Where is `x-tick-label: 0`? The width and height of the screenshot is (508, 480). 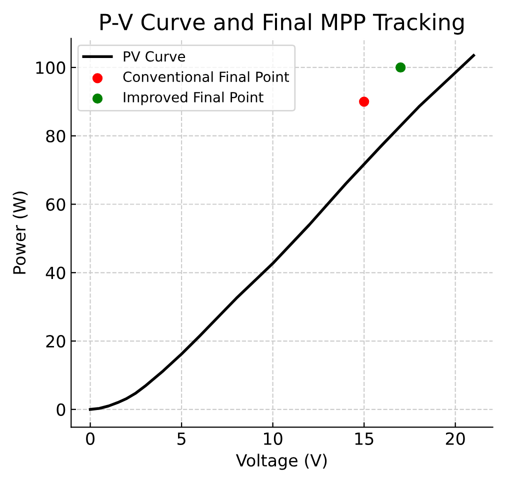
x-tick-label: 0 is located at coordinates (90, 438).